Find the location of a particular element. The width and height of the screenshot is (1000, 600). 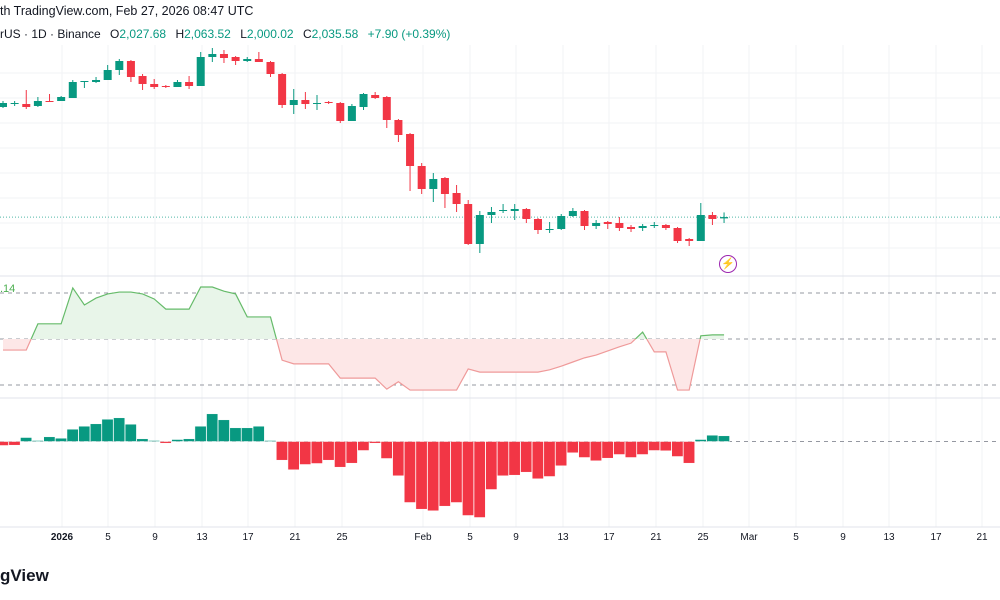

close-value: 2,035.58 is located at coordinates (335, 34).